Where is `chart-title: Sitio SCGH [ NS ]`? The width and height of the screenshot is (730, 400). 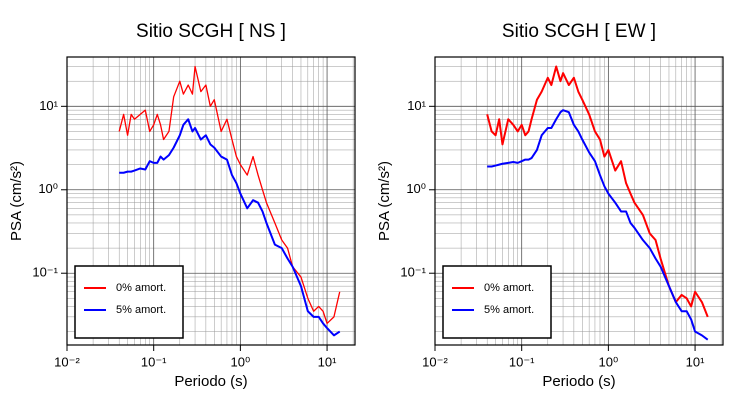
chart-title: Sitio SCGH [ NS ] is located at coordinates (211, 31).